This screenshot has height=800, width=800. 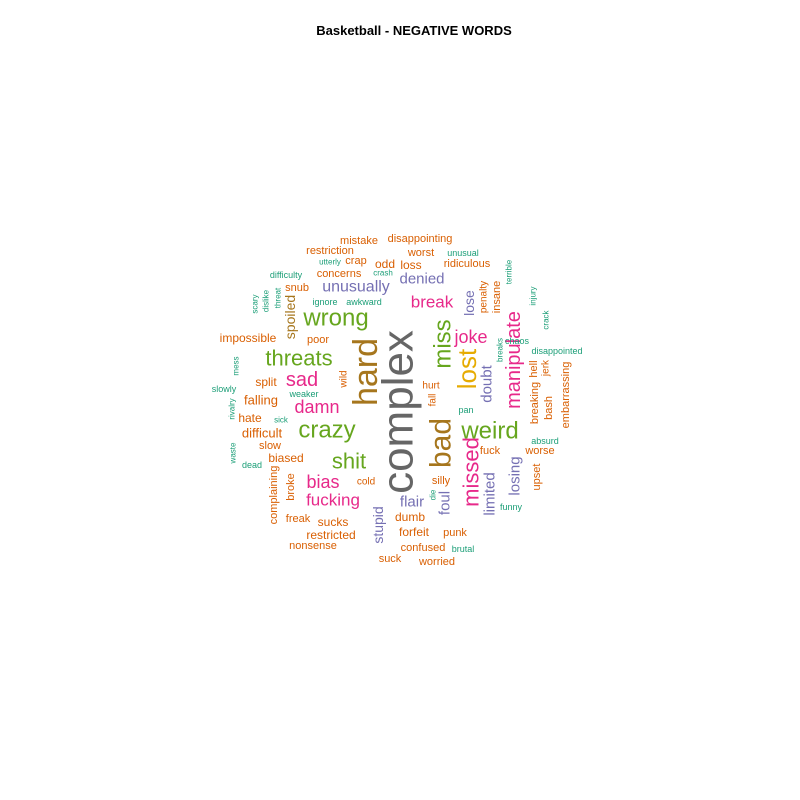 I want to click on word-losing: losing, so click(x=515, y=475).